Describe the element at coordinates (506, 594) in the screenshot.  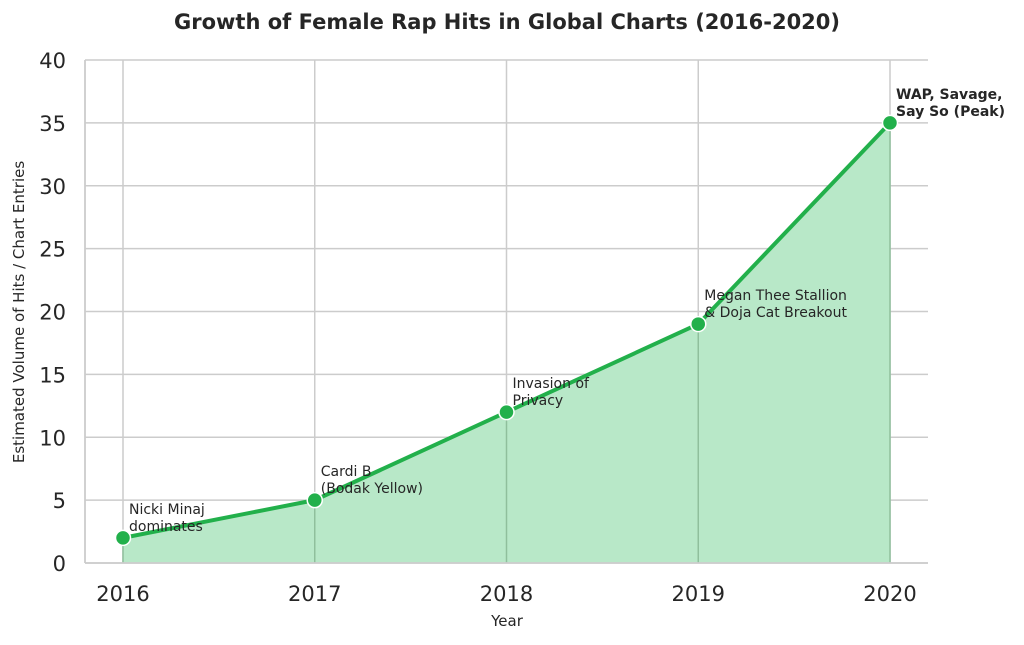
I see `x-tick-label: 2018` at that location.